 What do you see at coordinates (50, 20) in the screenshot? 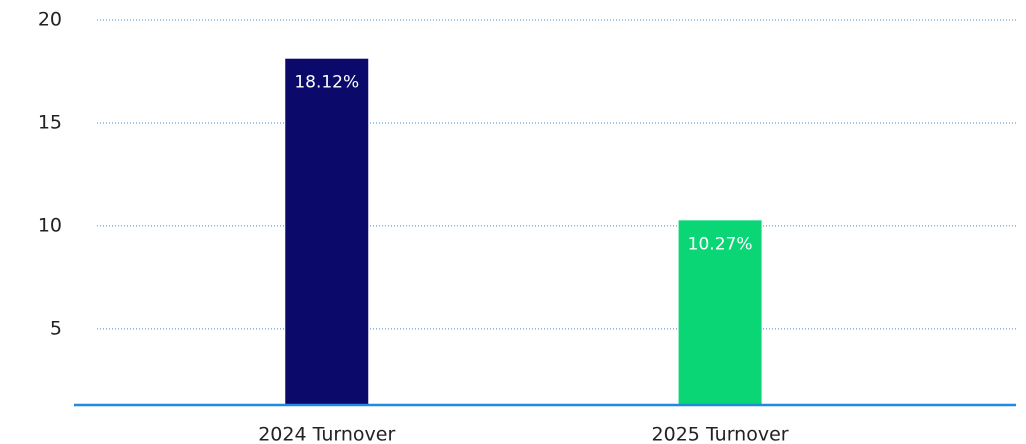
I see `y-tick-label: 20` at bounding box center [50, 20].